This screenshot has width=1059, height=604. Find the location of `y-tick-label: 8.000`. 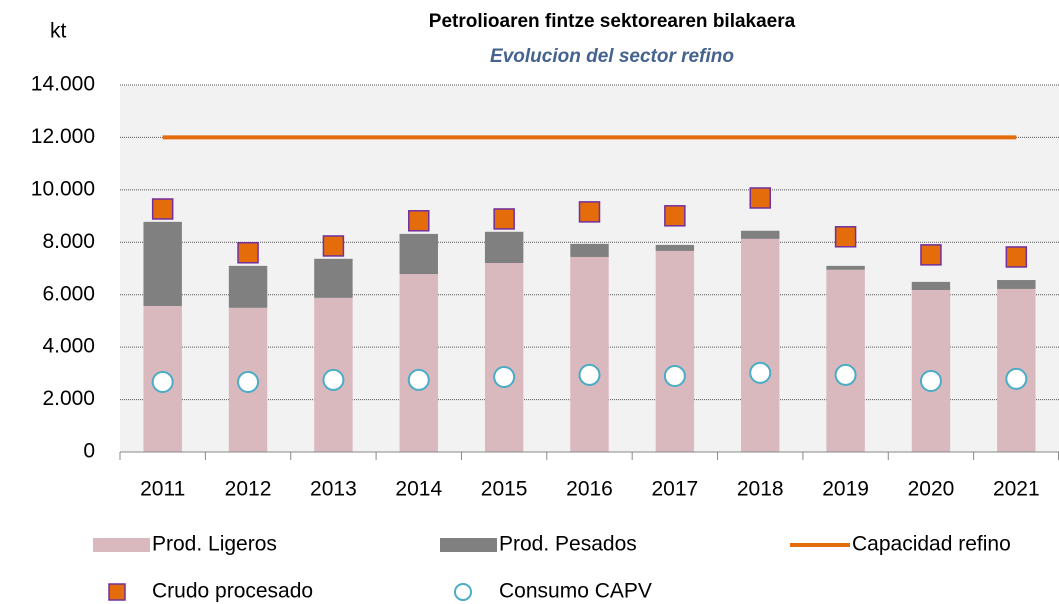

y-tick-label: 8.000 is located at coordinates (68, 241).